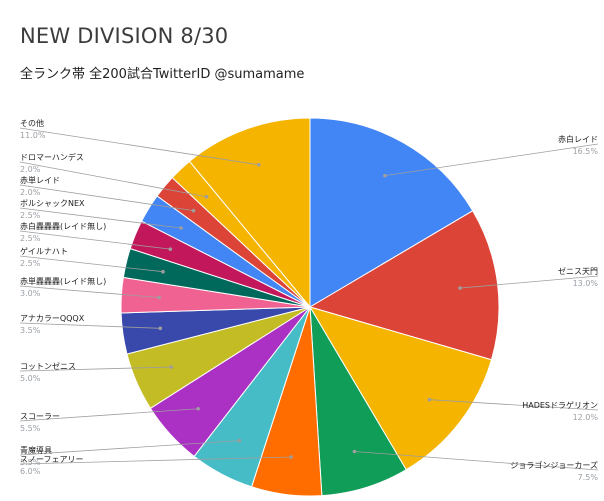 The height and width of the screenshot is (501, 604). I want to click on slice-label: ゼニス天門, so click(578, 271).